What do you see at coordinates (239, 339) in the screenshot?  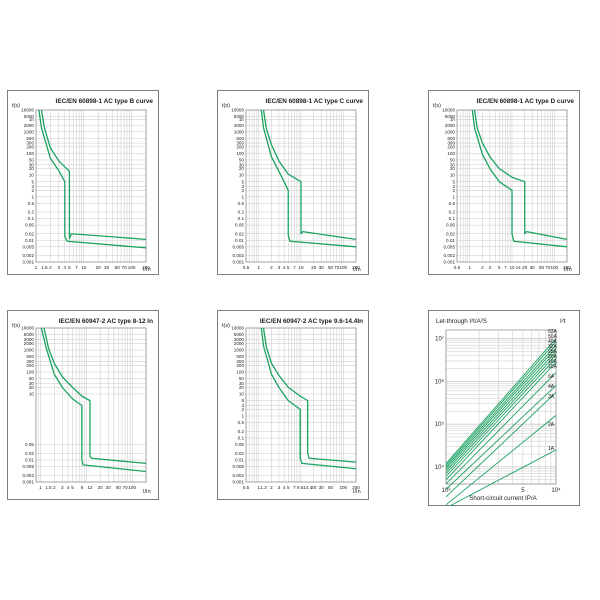 I see `y-tick-label: 3000` at bounding box center [239, 339].